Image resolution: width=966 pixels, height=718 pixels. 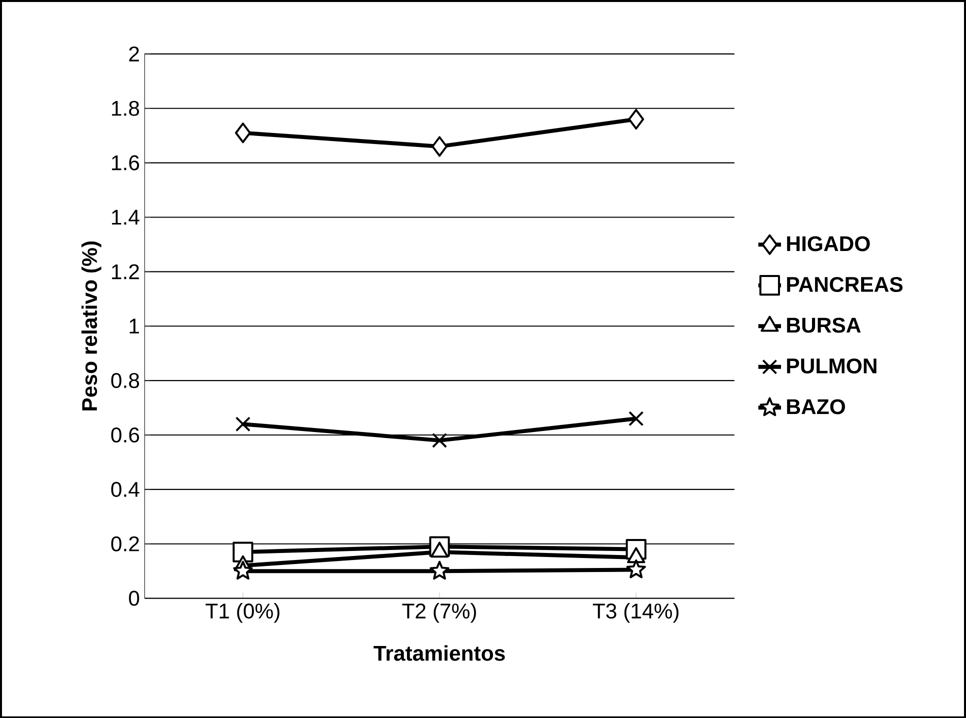 What do you see at coordinates (126, 217) in the screenshot?
I see `y-tick-label: 1.4` at bounding box center [126, 217].